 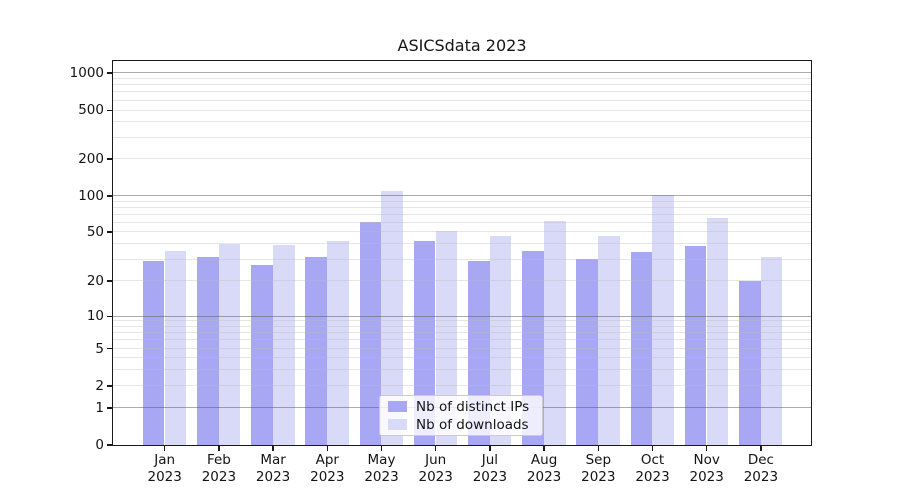 What do you see at coordinates (99, 407) in the screenshot?
I see `y-tick-label: 1` at bounding box center [99, 407].